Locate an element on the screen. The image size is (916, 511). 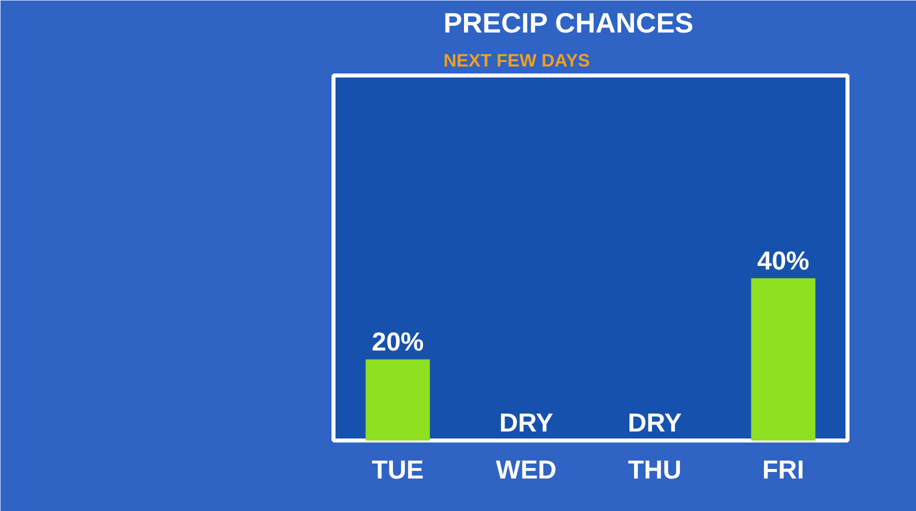
x-tick-label: TUE is located at coordinates (398, 469).